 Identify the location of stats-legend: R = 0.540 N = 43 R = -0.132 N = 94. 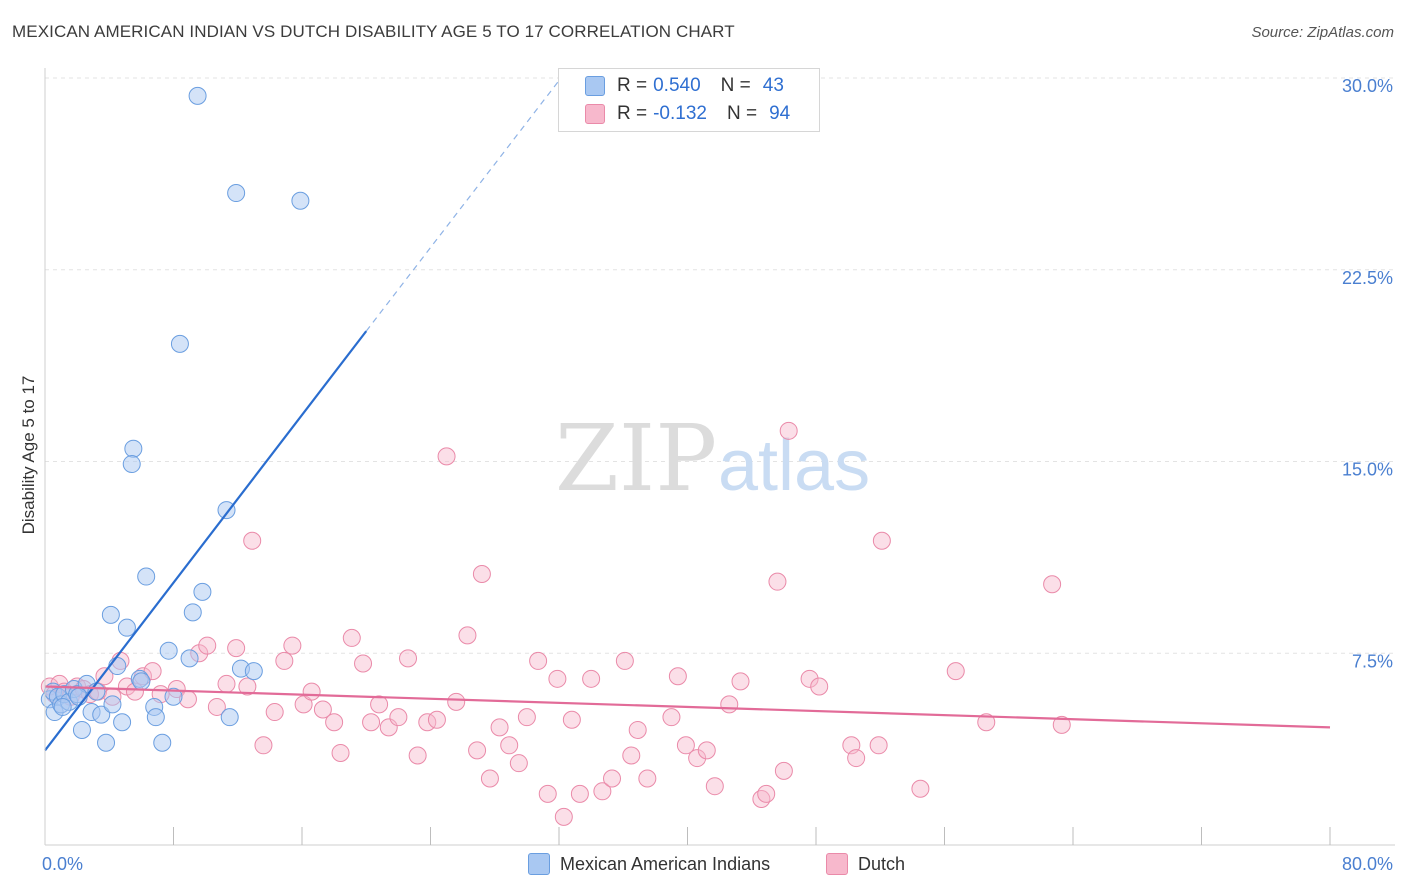
(689, 100).